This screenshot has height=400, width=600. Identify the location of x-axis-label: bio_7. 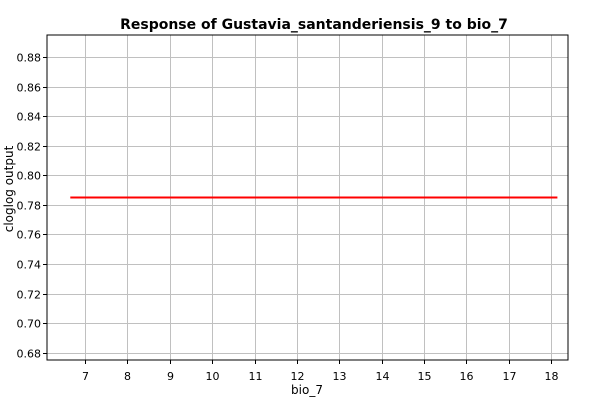
(307, 390).